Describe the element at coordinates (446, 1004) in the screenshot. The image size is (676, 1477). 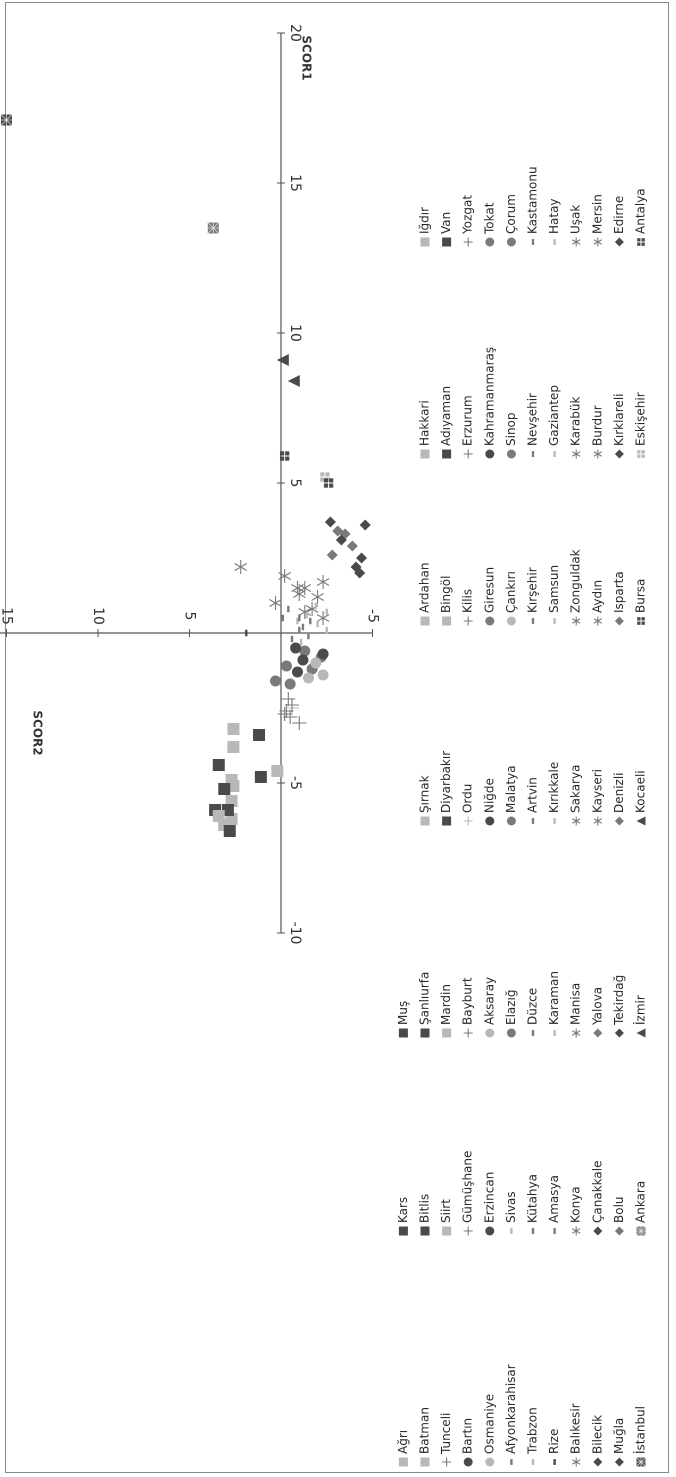
I see `legend-label: Mardin` at that location.